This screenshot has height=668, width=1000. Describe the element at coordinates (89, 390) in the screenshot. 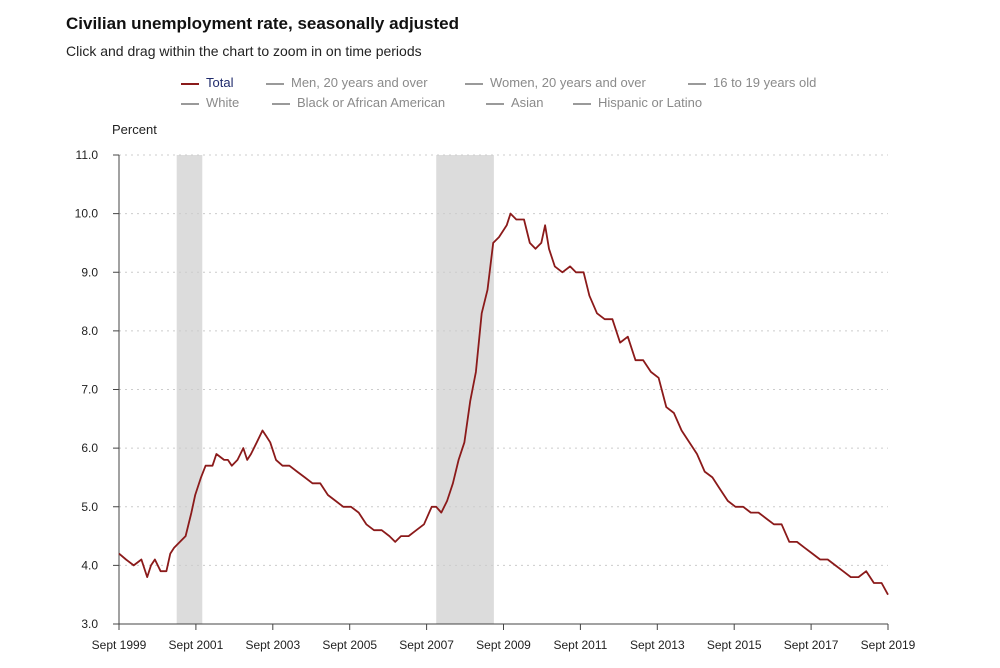

I see `y-tick-label: 7.0` at that location.